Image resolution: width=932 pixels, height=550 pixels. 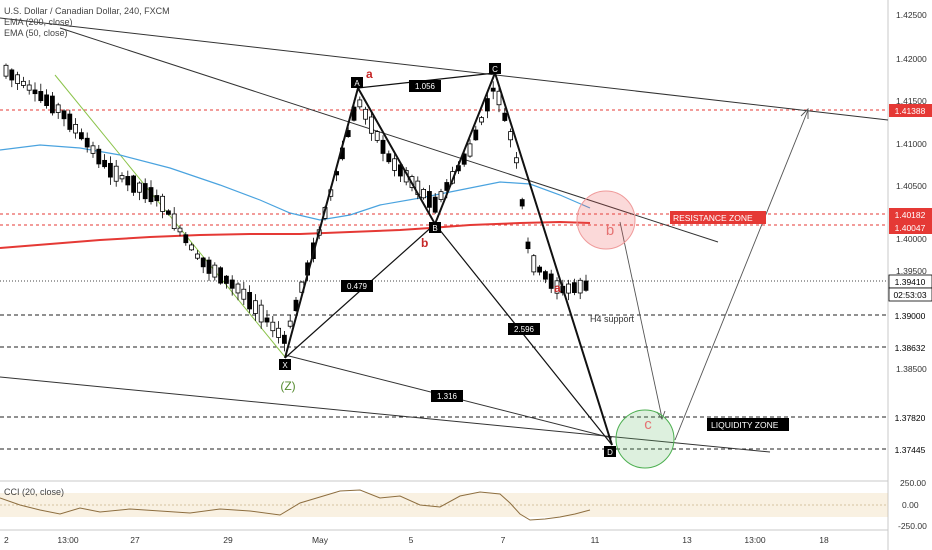 I want to click on cci-pane: CCI (20, close) 250.00 0.00 -250.00, so click(x=463, y=504).